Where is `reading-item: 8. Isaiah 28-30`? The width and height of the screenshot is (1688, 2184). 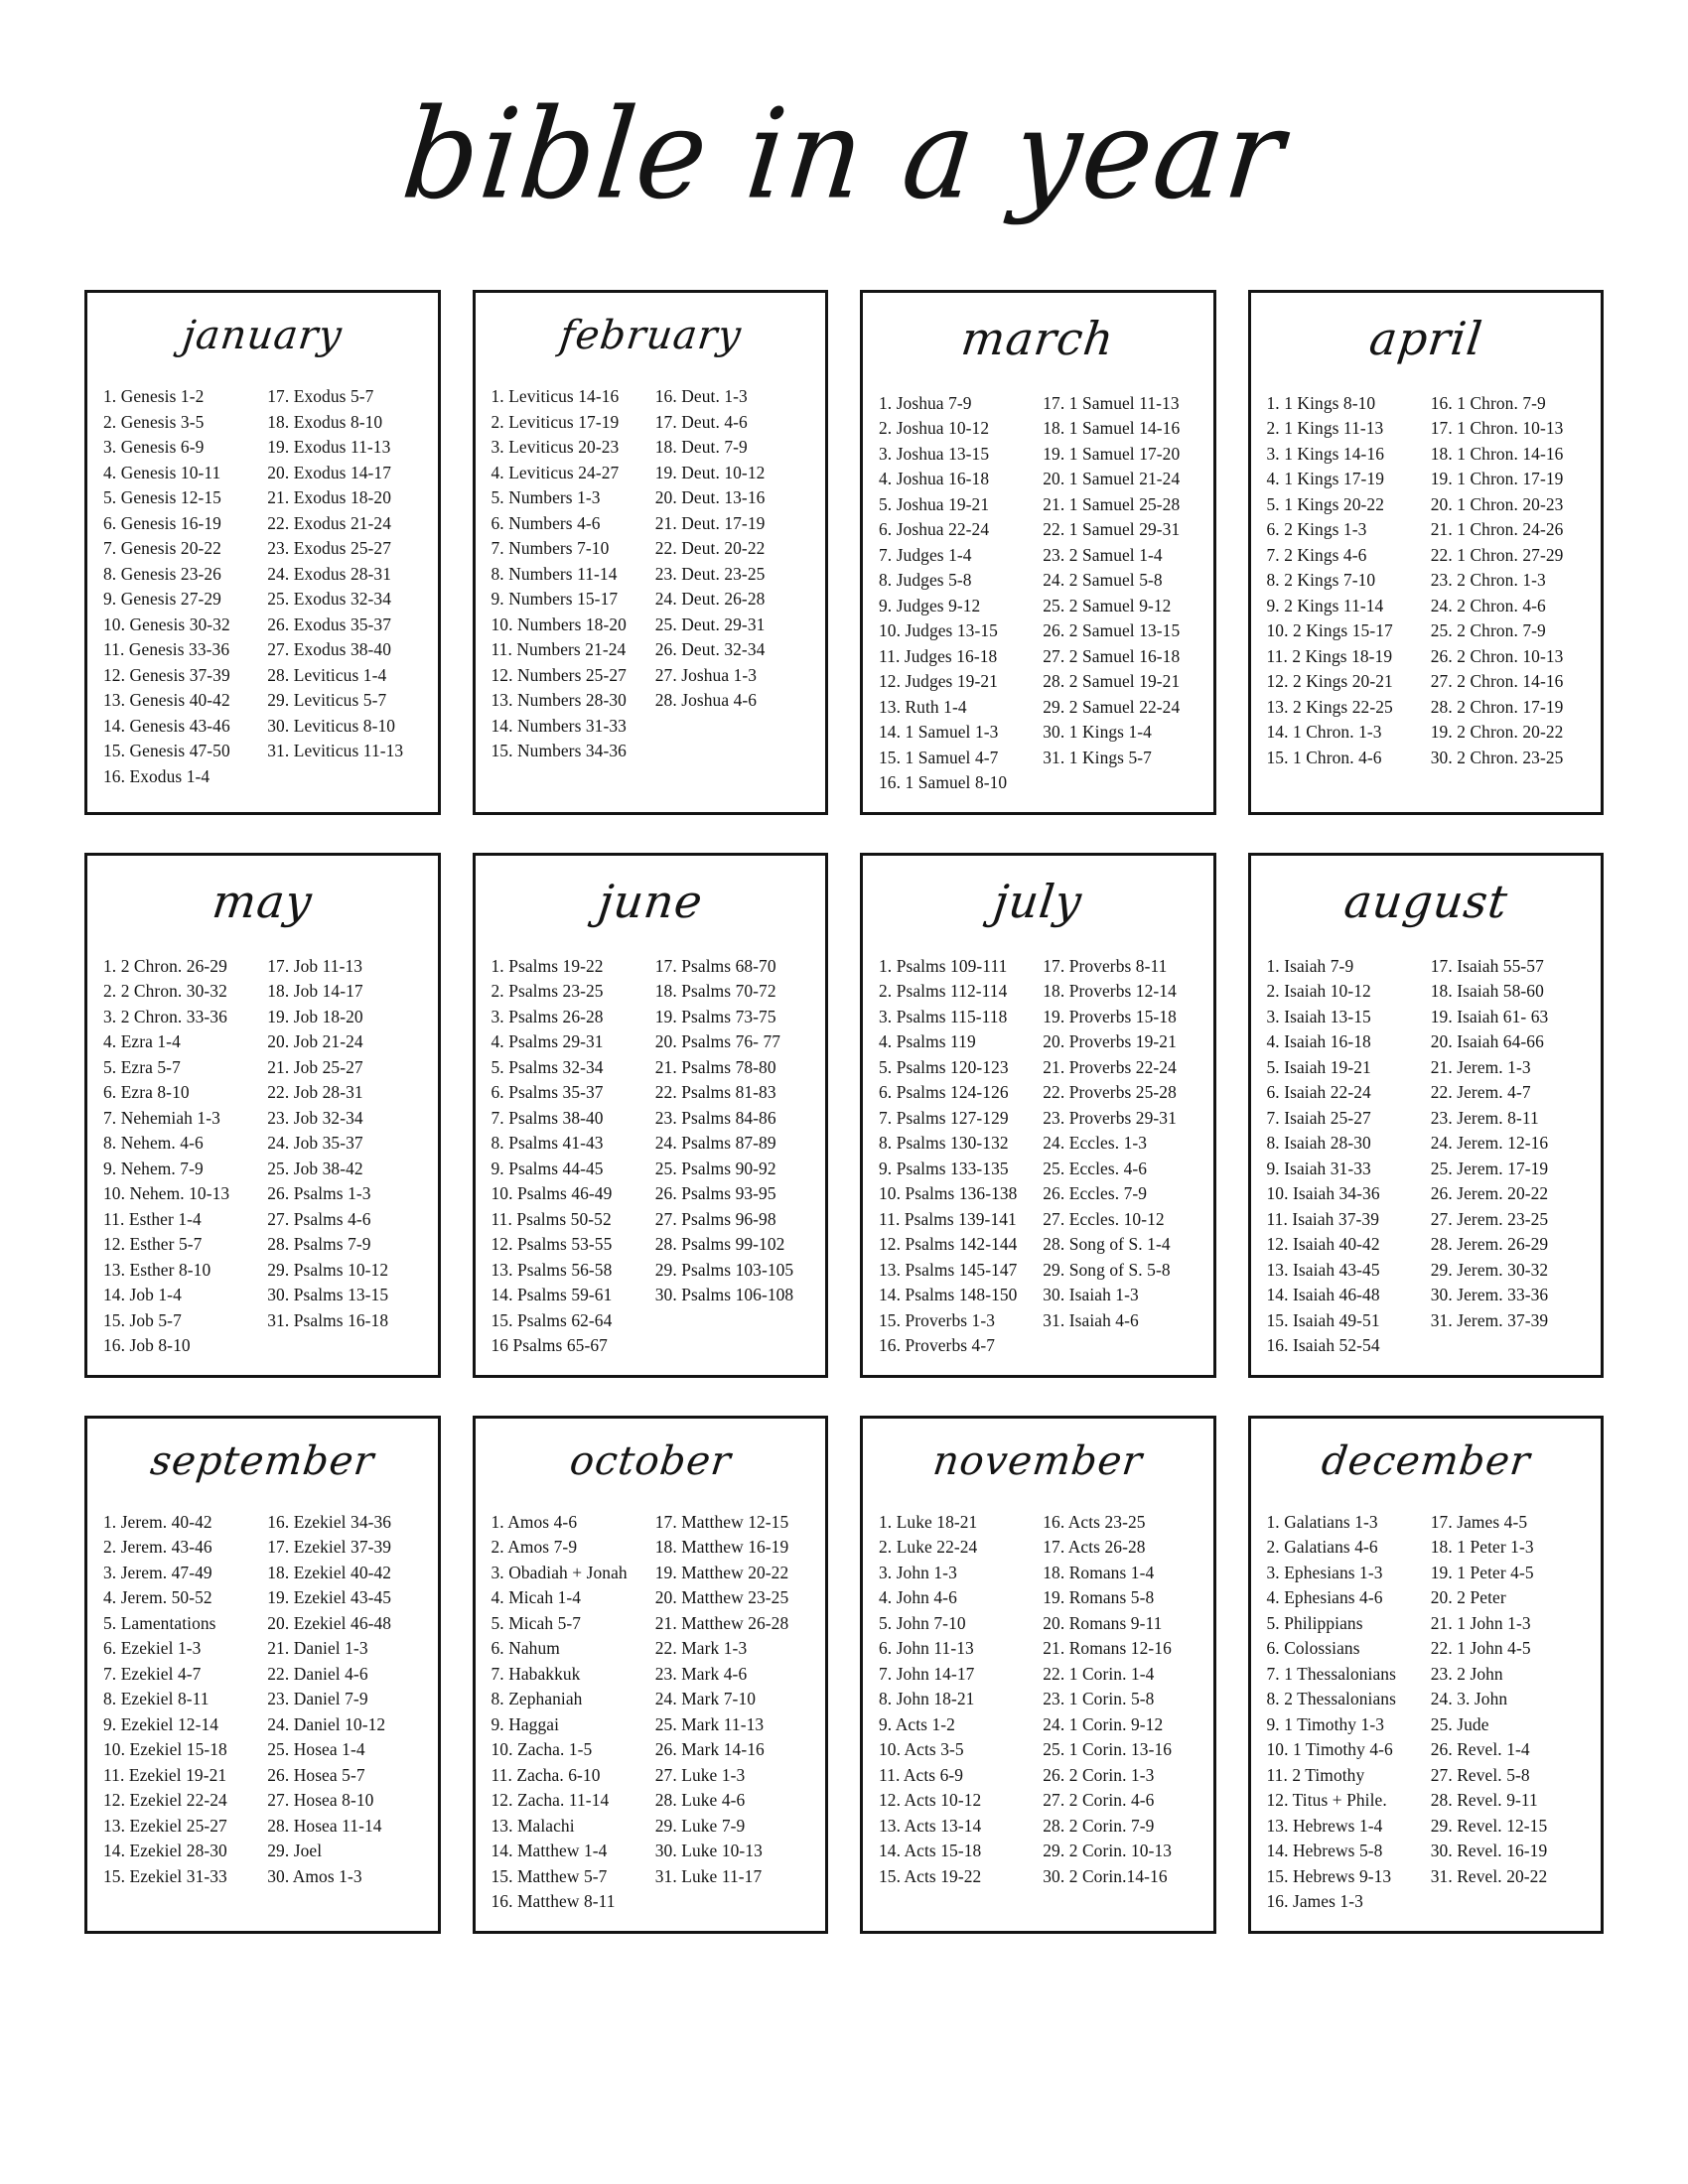
reading-item: 8. Isaiah 28-30 is located at coordinates (1318, 1143).